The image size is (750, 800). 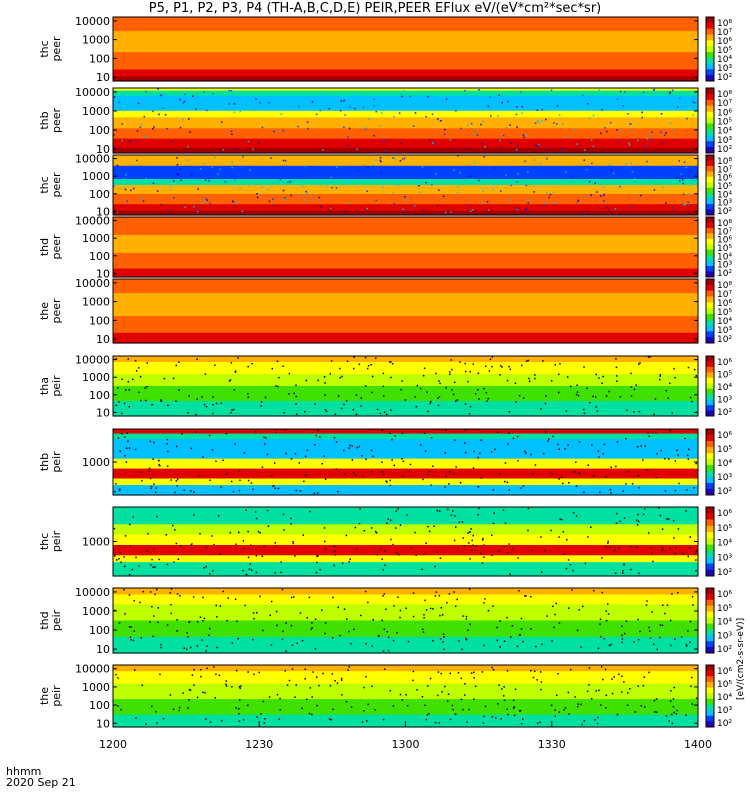 What do you see at coordinates (724, 595) in the screenshot?
I see `colorbar-tick-label: 10⁶` at bounding box center [724, 595].